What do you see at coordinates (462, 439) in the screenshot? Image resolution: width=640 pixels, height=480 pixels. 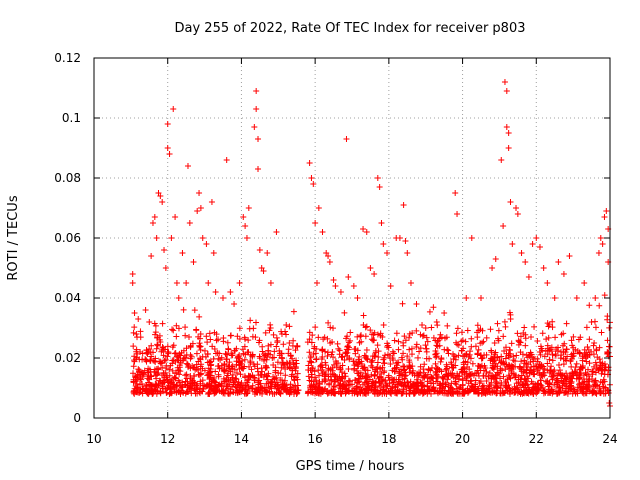 I see `x-tick-label: 20` at bounding box center [462, 439].